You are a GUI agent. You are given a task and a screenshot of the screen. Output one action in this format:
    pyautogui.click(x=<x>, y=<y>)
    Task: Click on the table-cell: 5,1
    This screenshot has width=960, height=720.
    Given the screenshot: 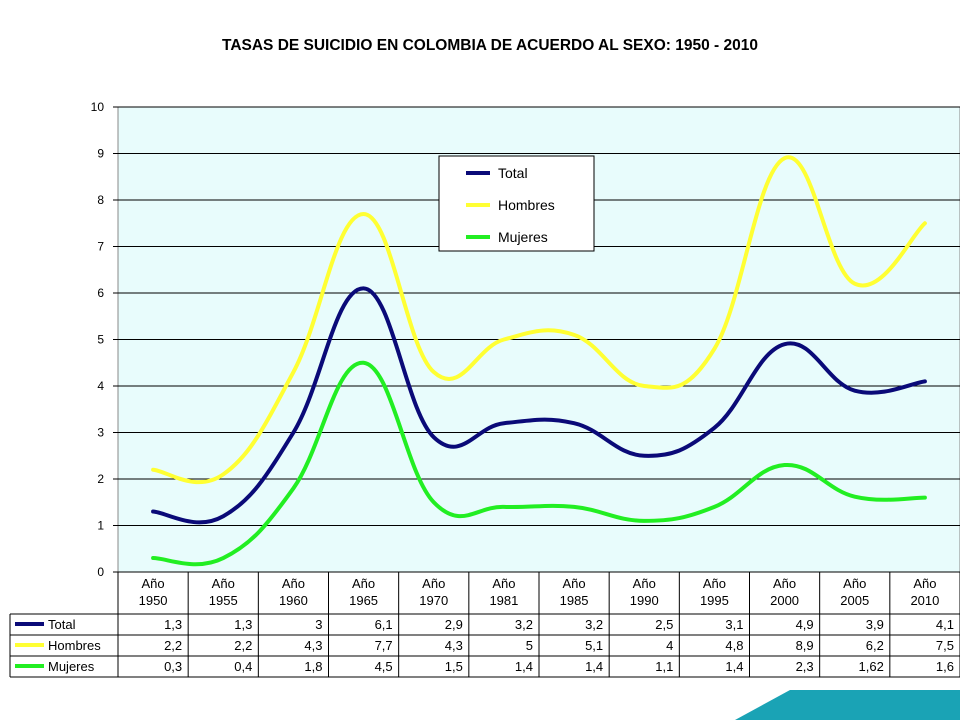 What is the action you would take?
    pyautogui.click(x=594, y=645)
    